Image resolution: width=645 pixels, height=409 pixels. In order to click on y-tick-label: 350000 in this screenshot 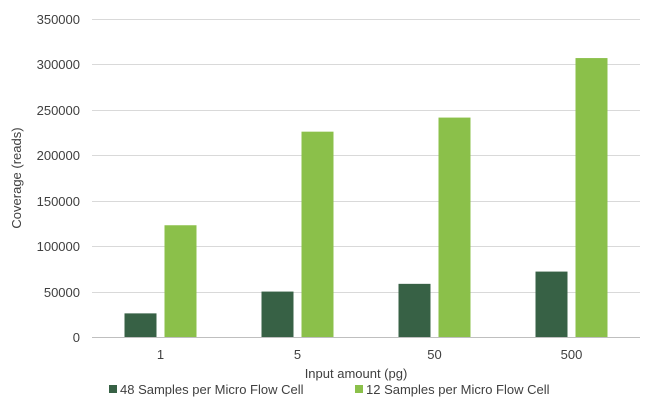, I will do `click(58, 19)`.